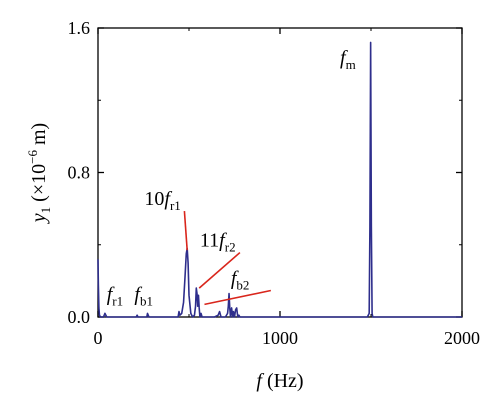  Describe the element at coordinates (79, 28) in the screenshot. I see `y-tick-label: 1.6` at that location.